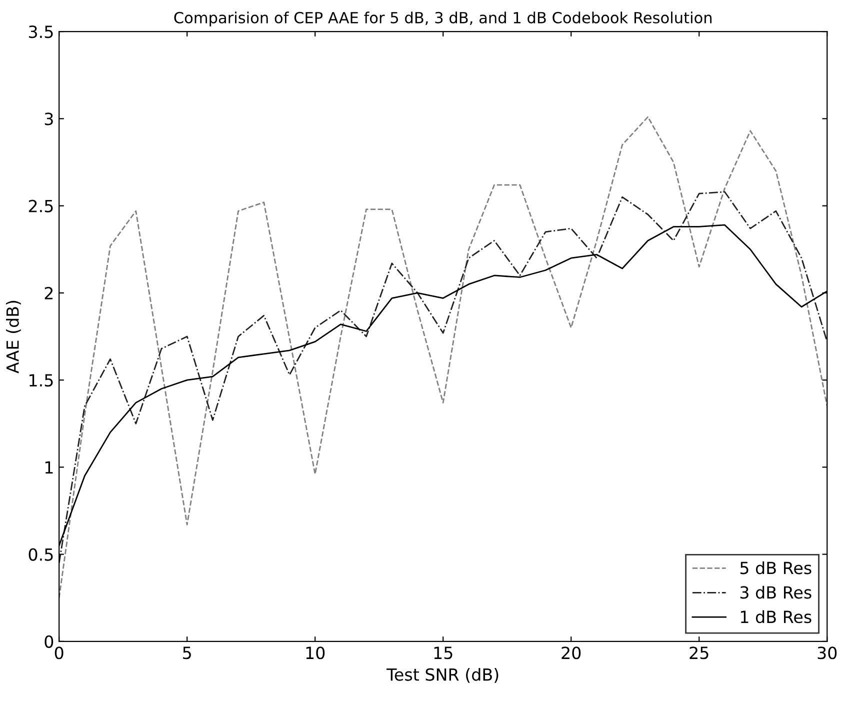 This screenshot has width=844, height=701. I want to click on x-tick-label: 0, so click(59, 653).